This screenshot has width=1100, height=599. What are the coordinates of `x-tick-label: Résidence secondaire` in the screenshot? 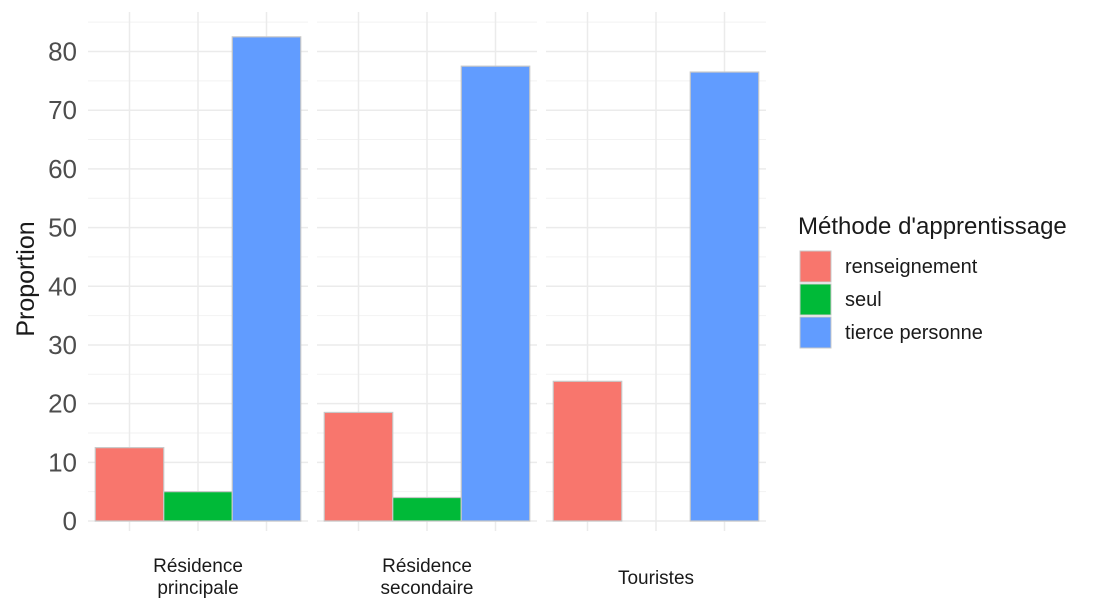 It's located at (427, 577).